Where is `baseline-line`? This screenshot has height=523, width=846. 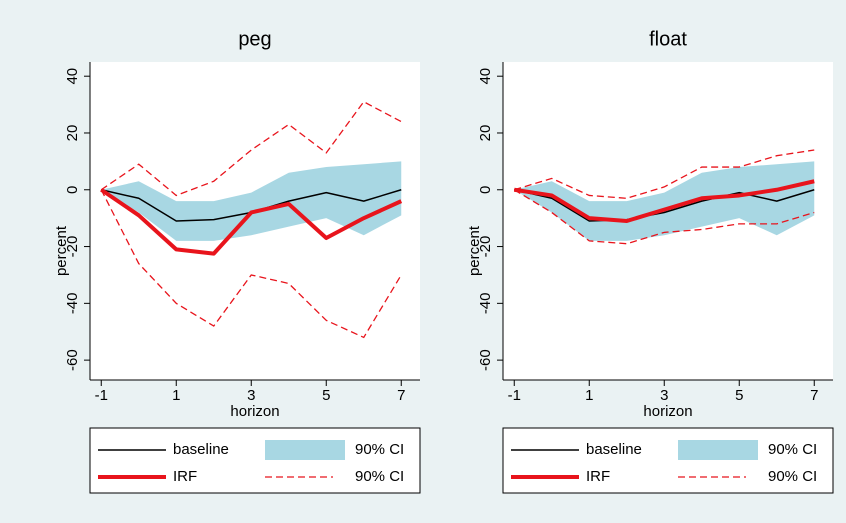 baseline-line is located at coordinates (664, 205).